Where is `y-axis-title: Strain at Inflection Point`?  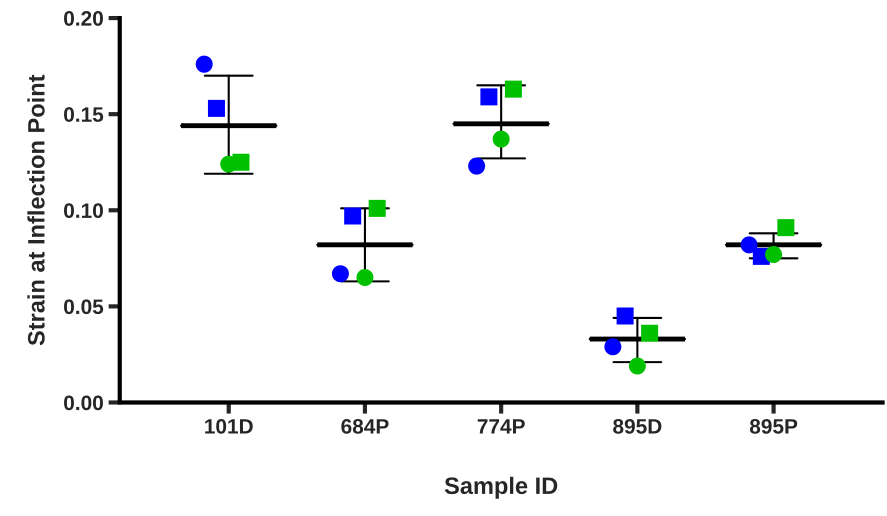 y-axis-title: Strain at Inflection Point is located at coordinates (36, 210).